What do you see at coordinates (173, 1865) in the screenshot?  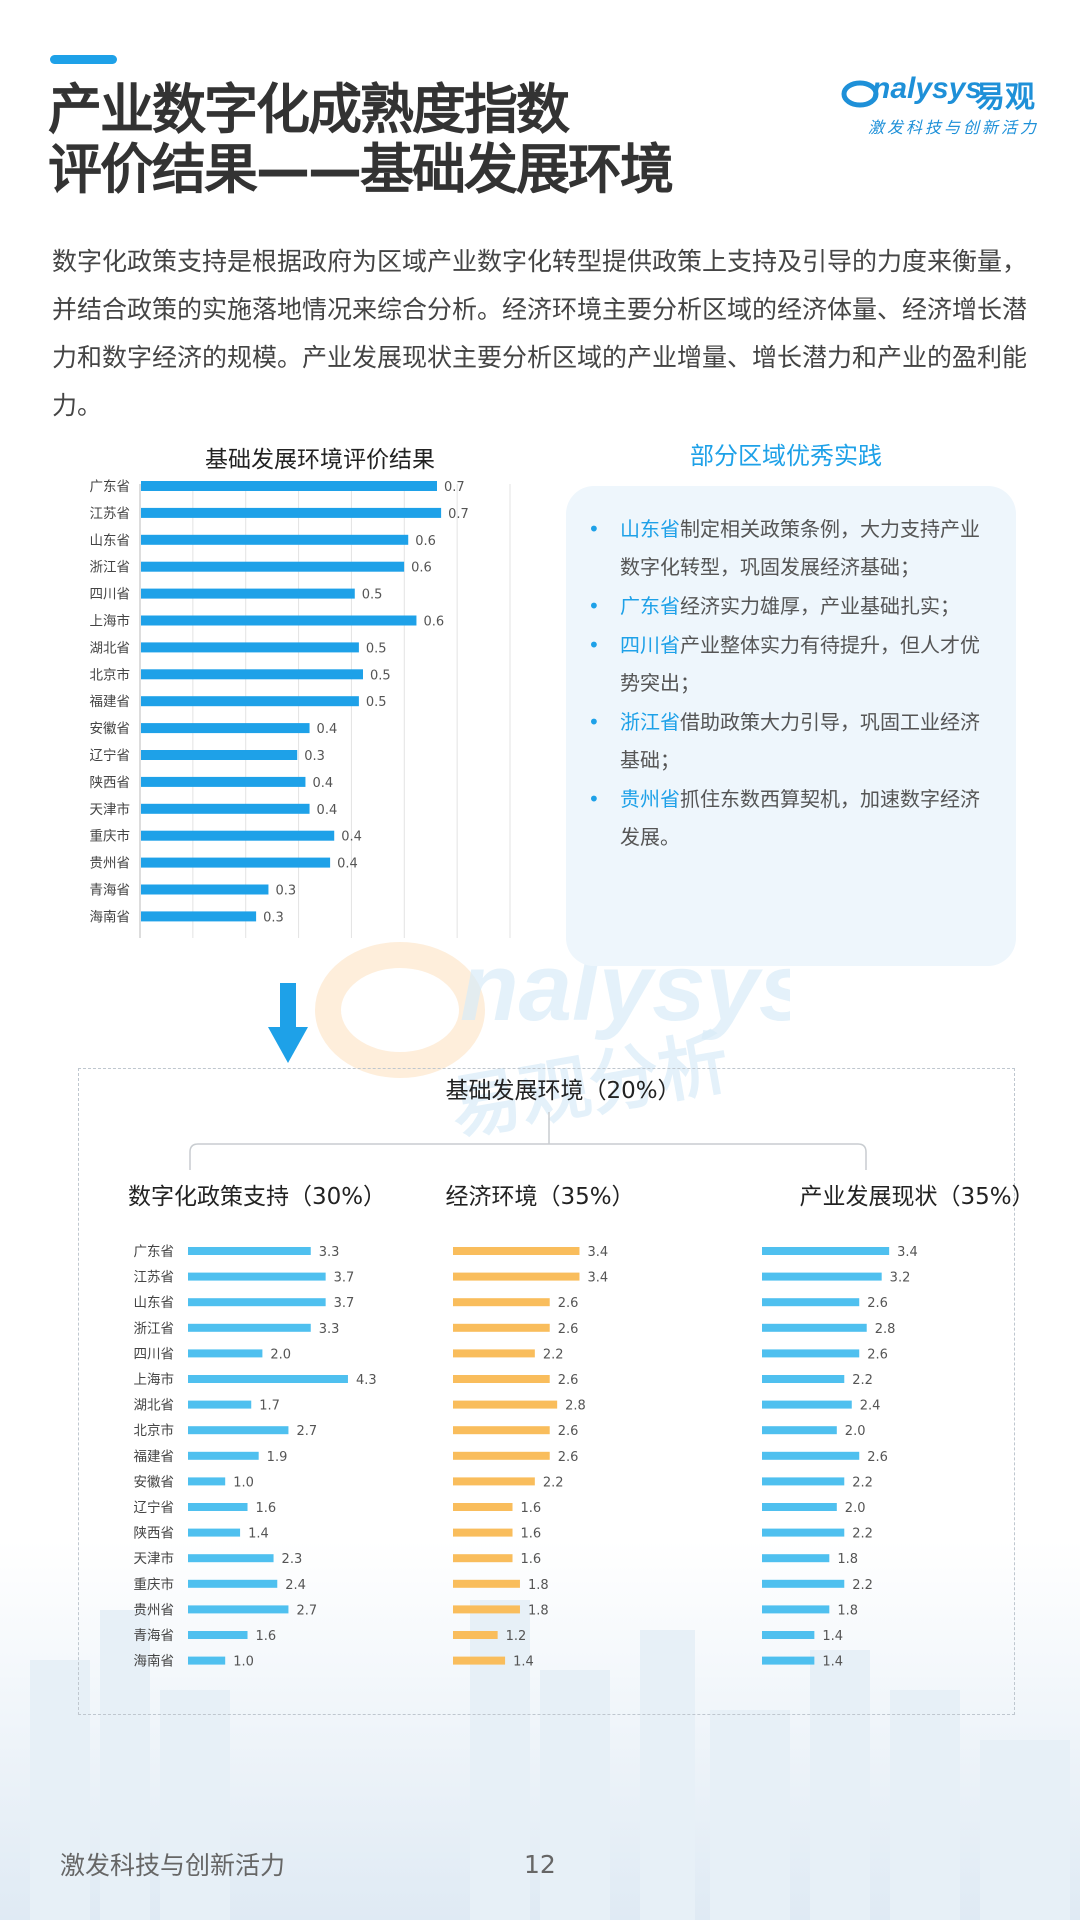 I see `footer-slogan: 激发科技与创新活力` at bounding box center [173, 1865].